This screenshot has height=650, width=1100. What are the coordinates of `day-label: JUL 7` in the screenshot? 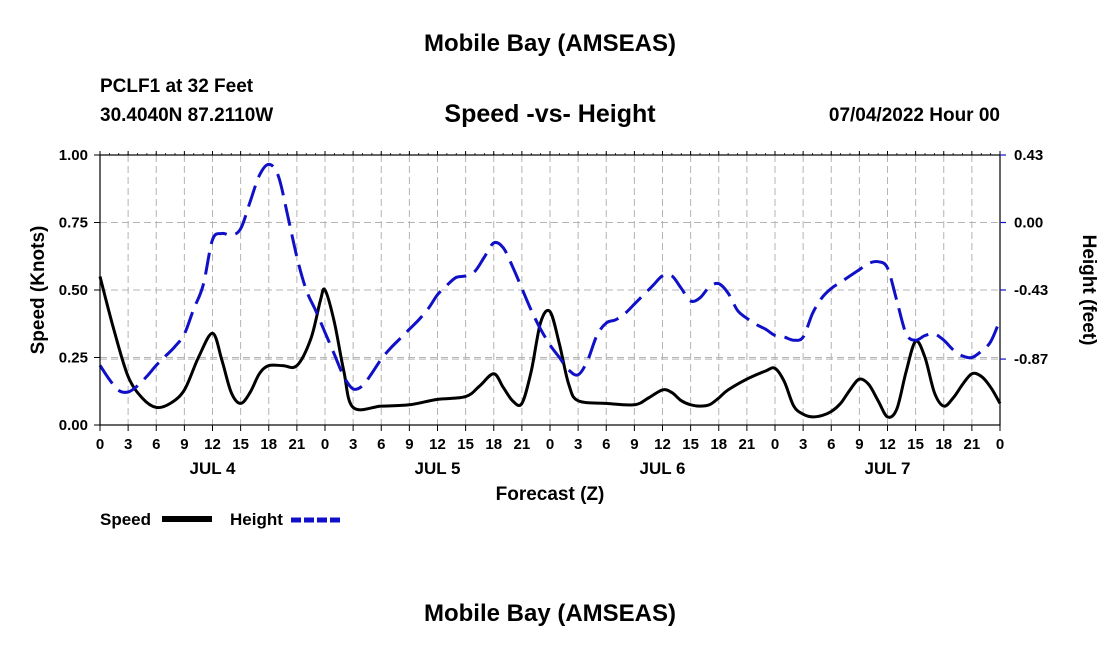 It's located at (888, 468).